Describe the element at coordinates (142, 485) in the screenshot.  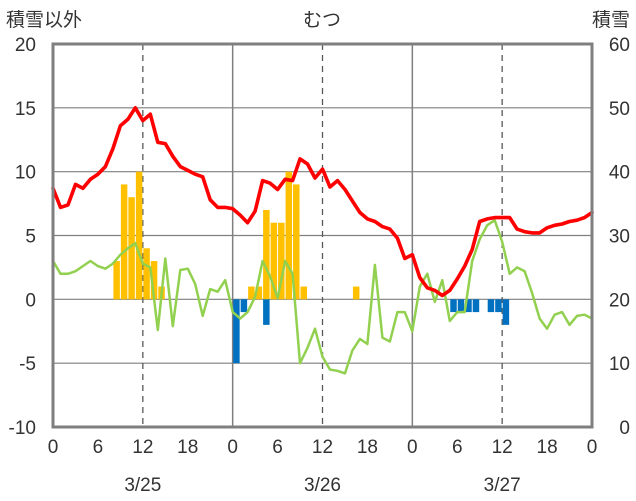
I see `date-label: 3/25` at that location.